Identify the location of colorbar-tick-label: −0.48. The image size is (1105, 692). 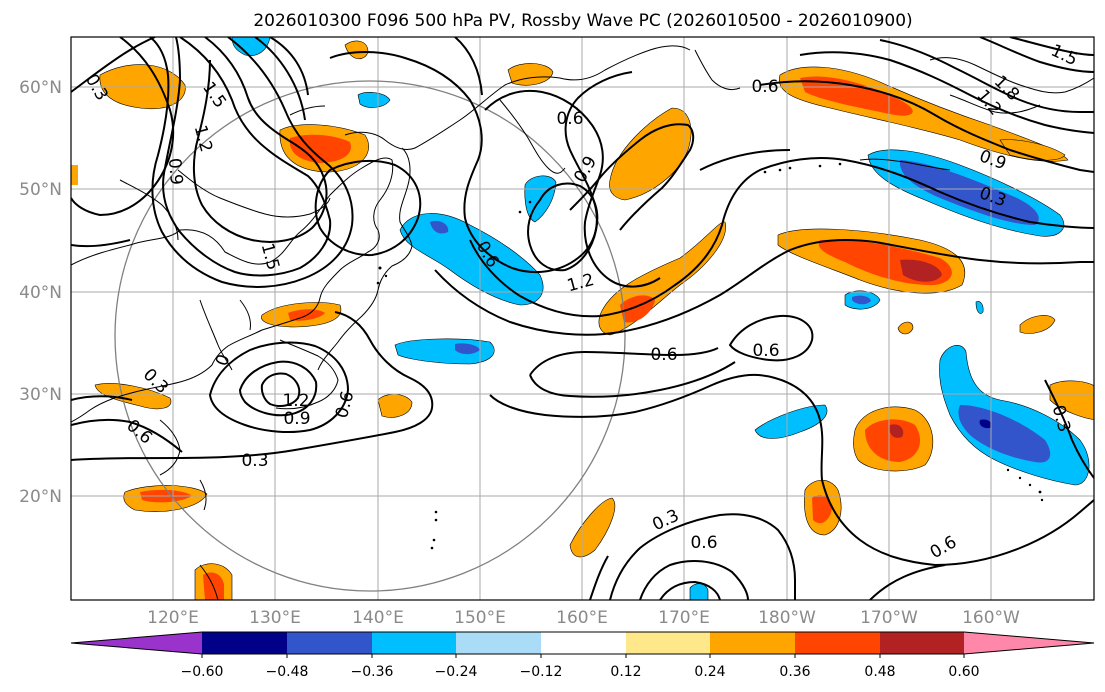
(287, 672).